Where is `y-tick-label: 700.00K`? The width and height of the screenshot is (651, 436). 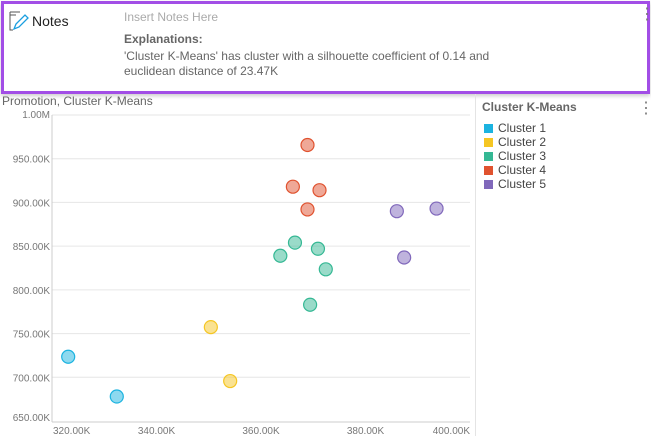 y-tick-label: 700.00K is located at coordinates (32, 378).